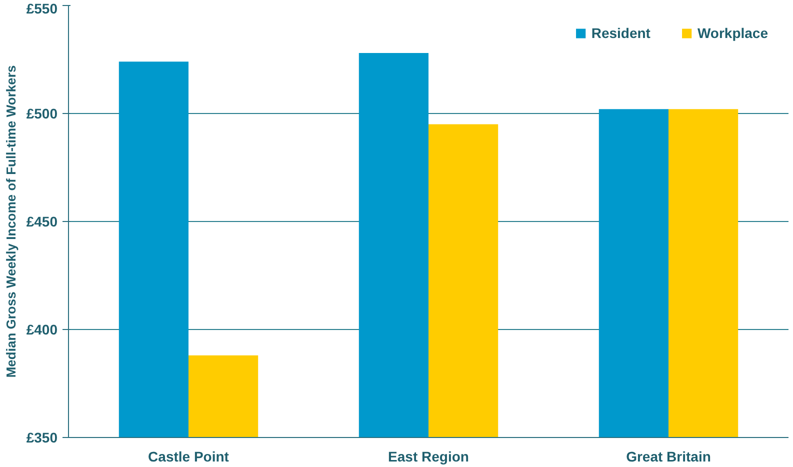 The image size is (793, 467). What do you see at coordinates (42, 330) in the screenshot?
I see `y-tick-label: £400` at bounding box center [42, 330].